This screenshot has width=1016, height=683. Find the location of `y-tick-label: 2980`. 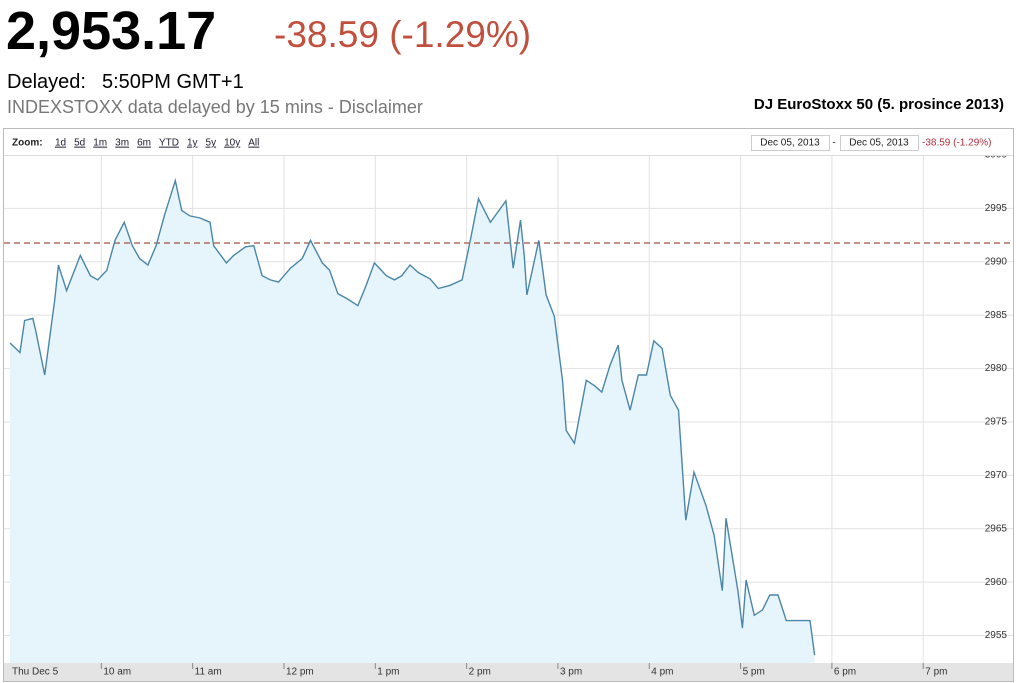

y-tick-label: 2980 is located at coordinates (996, 368).